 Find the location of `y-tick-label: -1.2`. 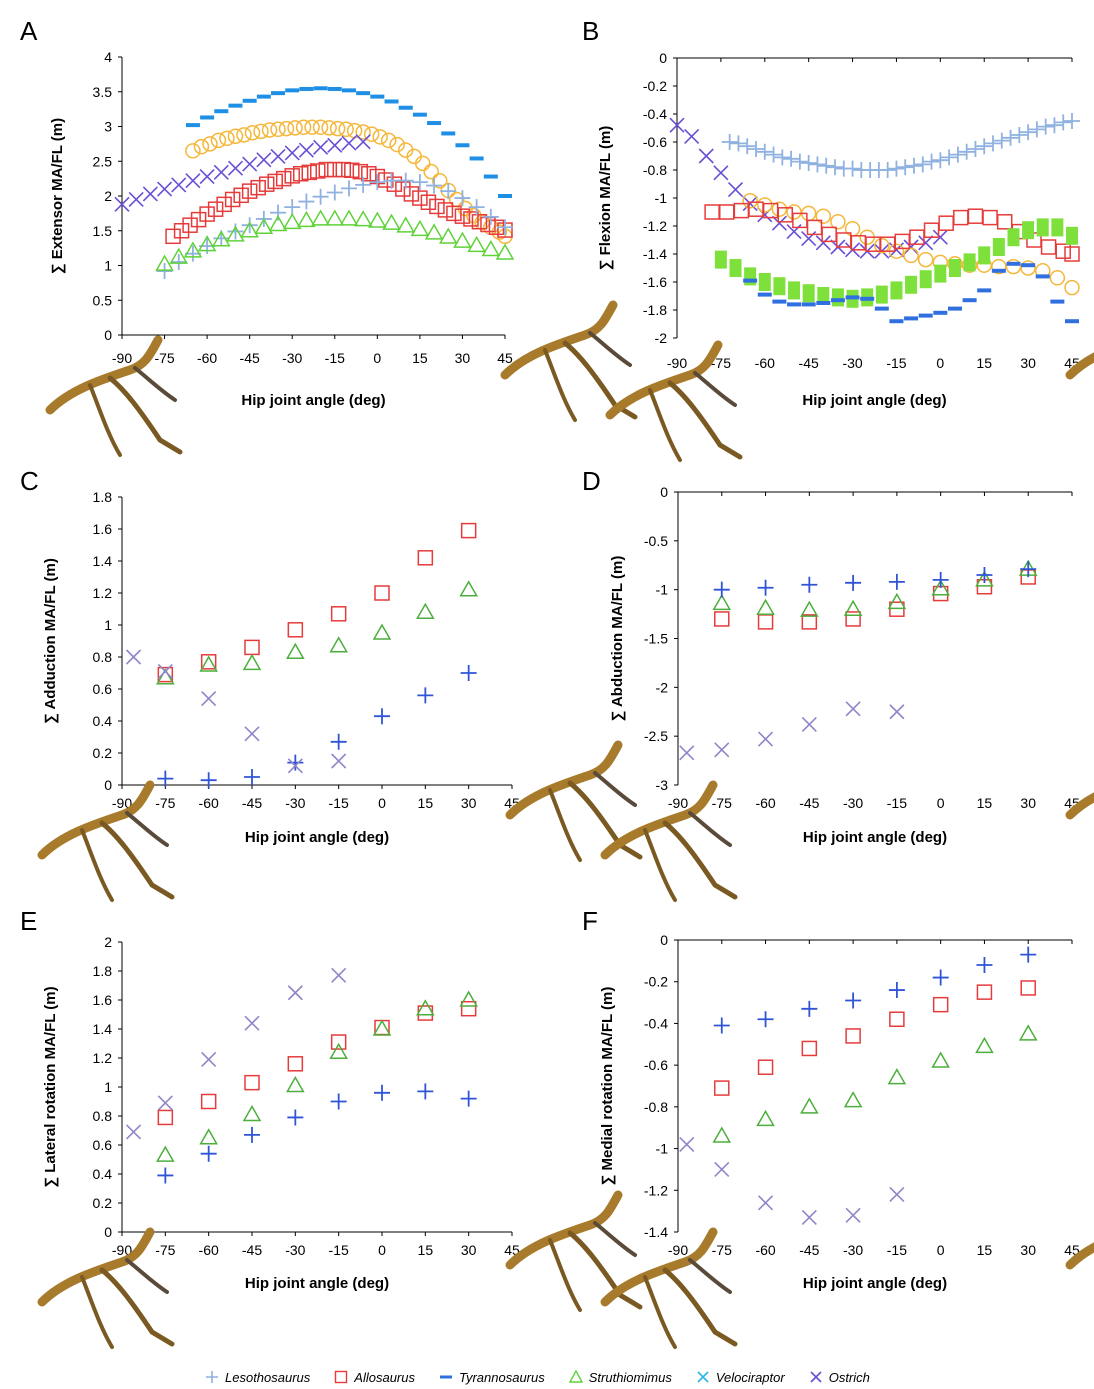

y-tick-label: -1.2 is located at coordinates (655, 226).